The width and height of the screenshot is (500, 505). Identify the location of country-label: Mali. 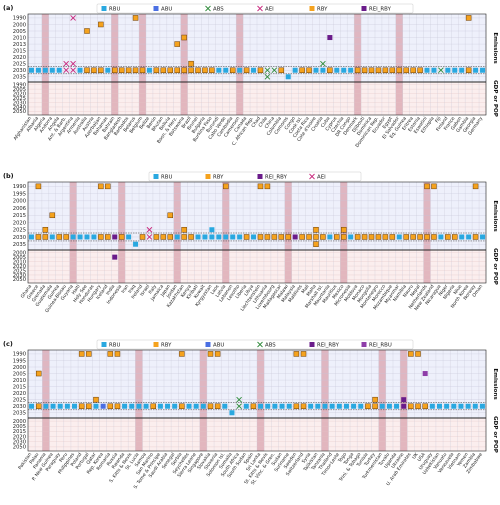
(305, 289).